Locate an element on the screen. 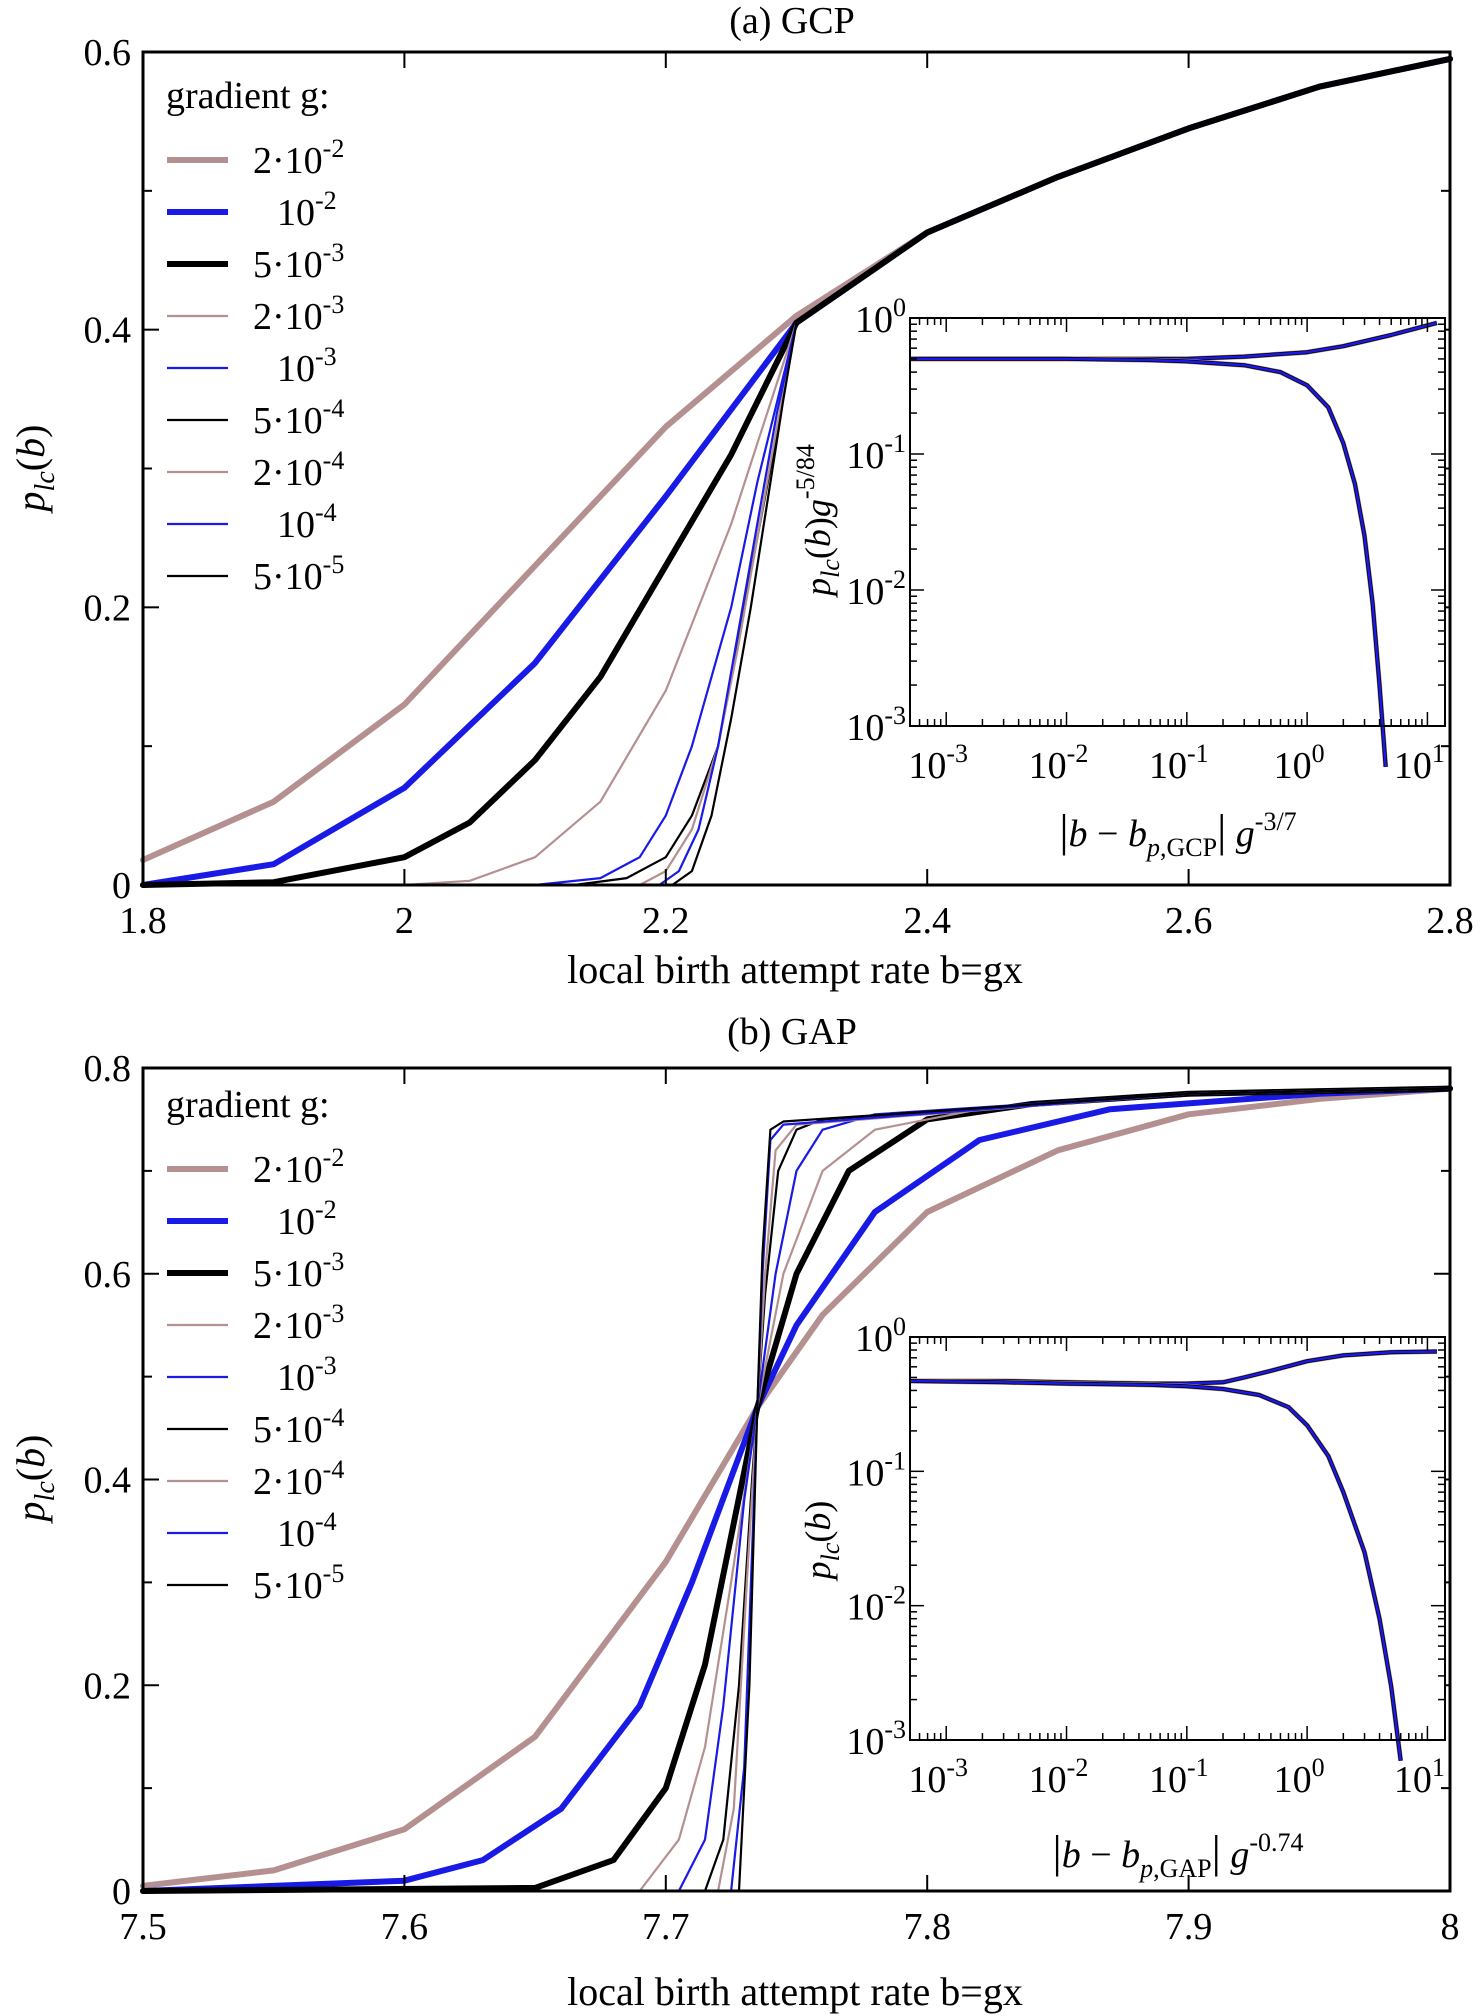 This screenshot has width=1483, height=2016. inset-y-axis-label: plc(b) is located at coordinates (821, 1542).